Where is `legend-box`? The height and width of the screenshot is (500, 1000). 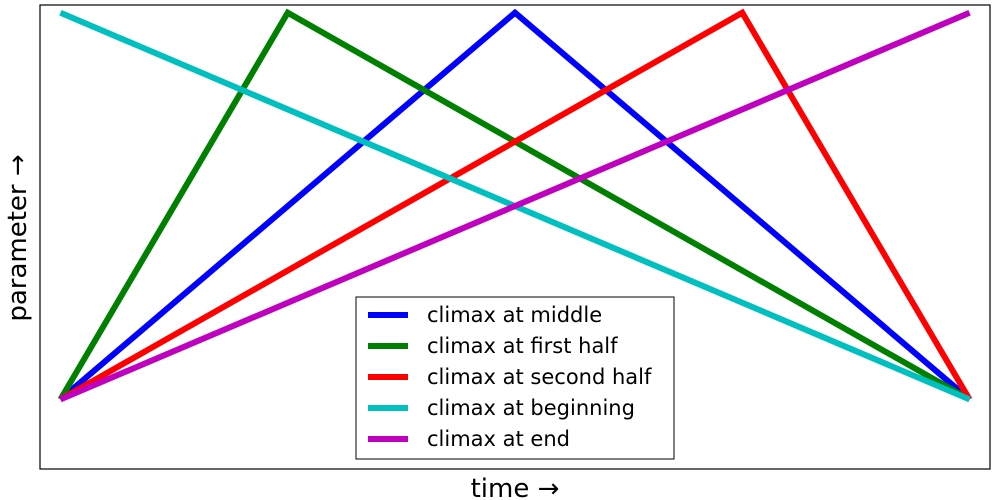
legend-box is located at coordinates (515, 378).